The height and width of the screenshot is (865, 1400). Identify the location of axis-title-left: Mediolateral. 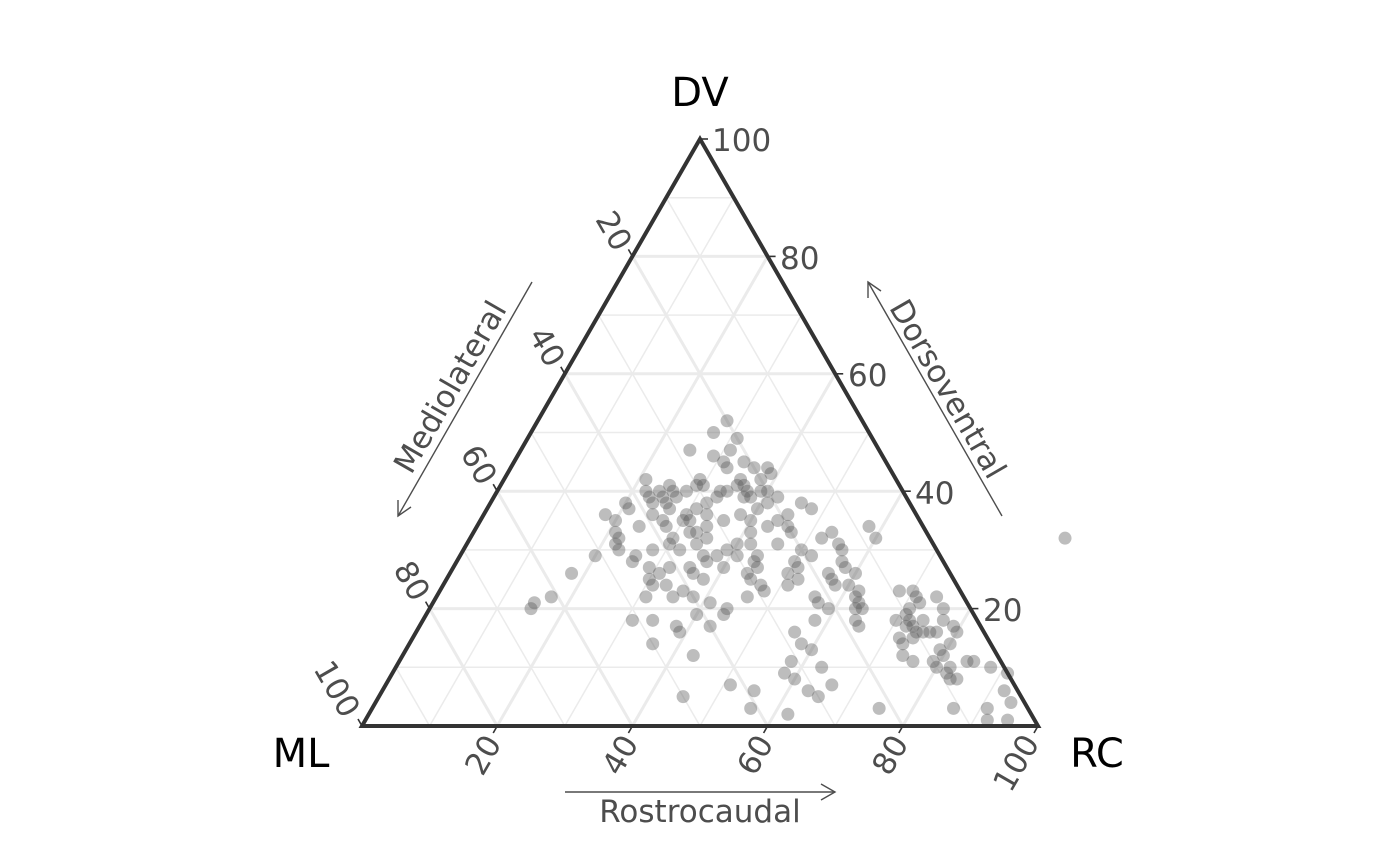
(450, 387).